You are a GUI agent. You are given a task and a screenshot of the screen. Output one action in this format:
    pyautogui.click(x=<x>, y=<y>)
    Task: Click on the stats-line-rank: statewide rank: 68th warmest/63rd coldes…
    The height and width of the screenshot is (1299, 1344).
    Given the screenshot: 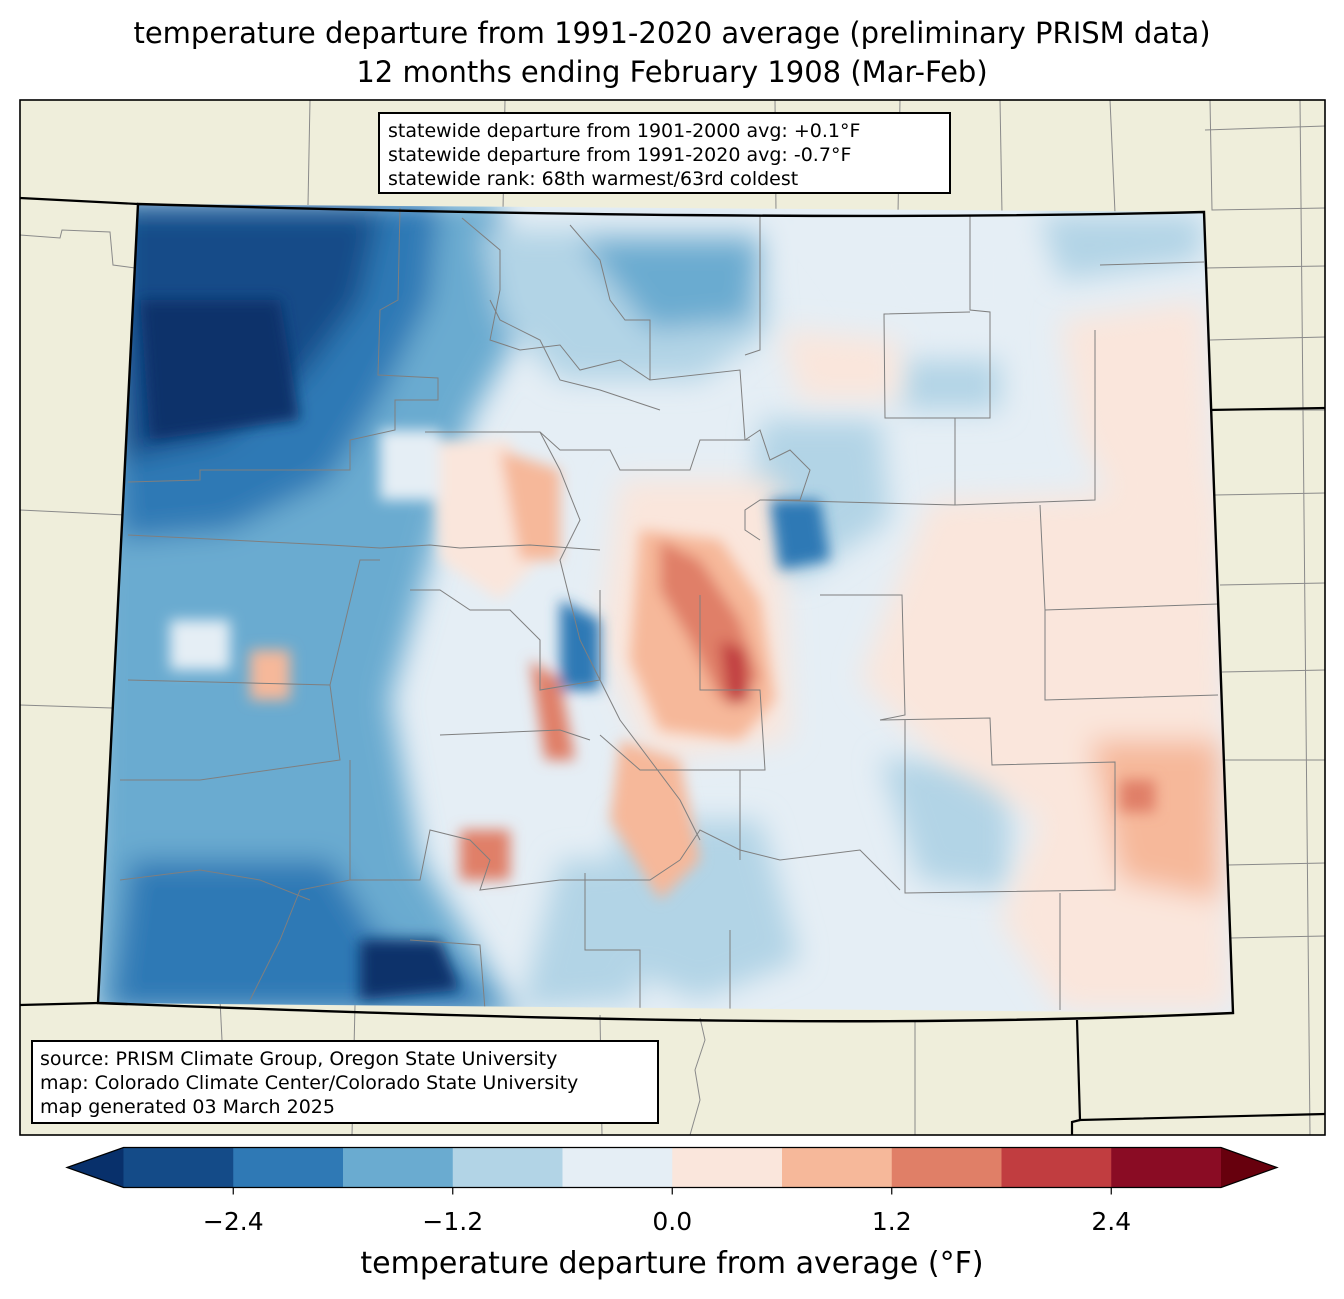 What is the action you would take?
    pyautogui.click(x=593, y=179)
    